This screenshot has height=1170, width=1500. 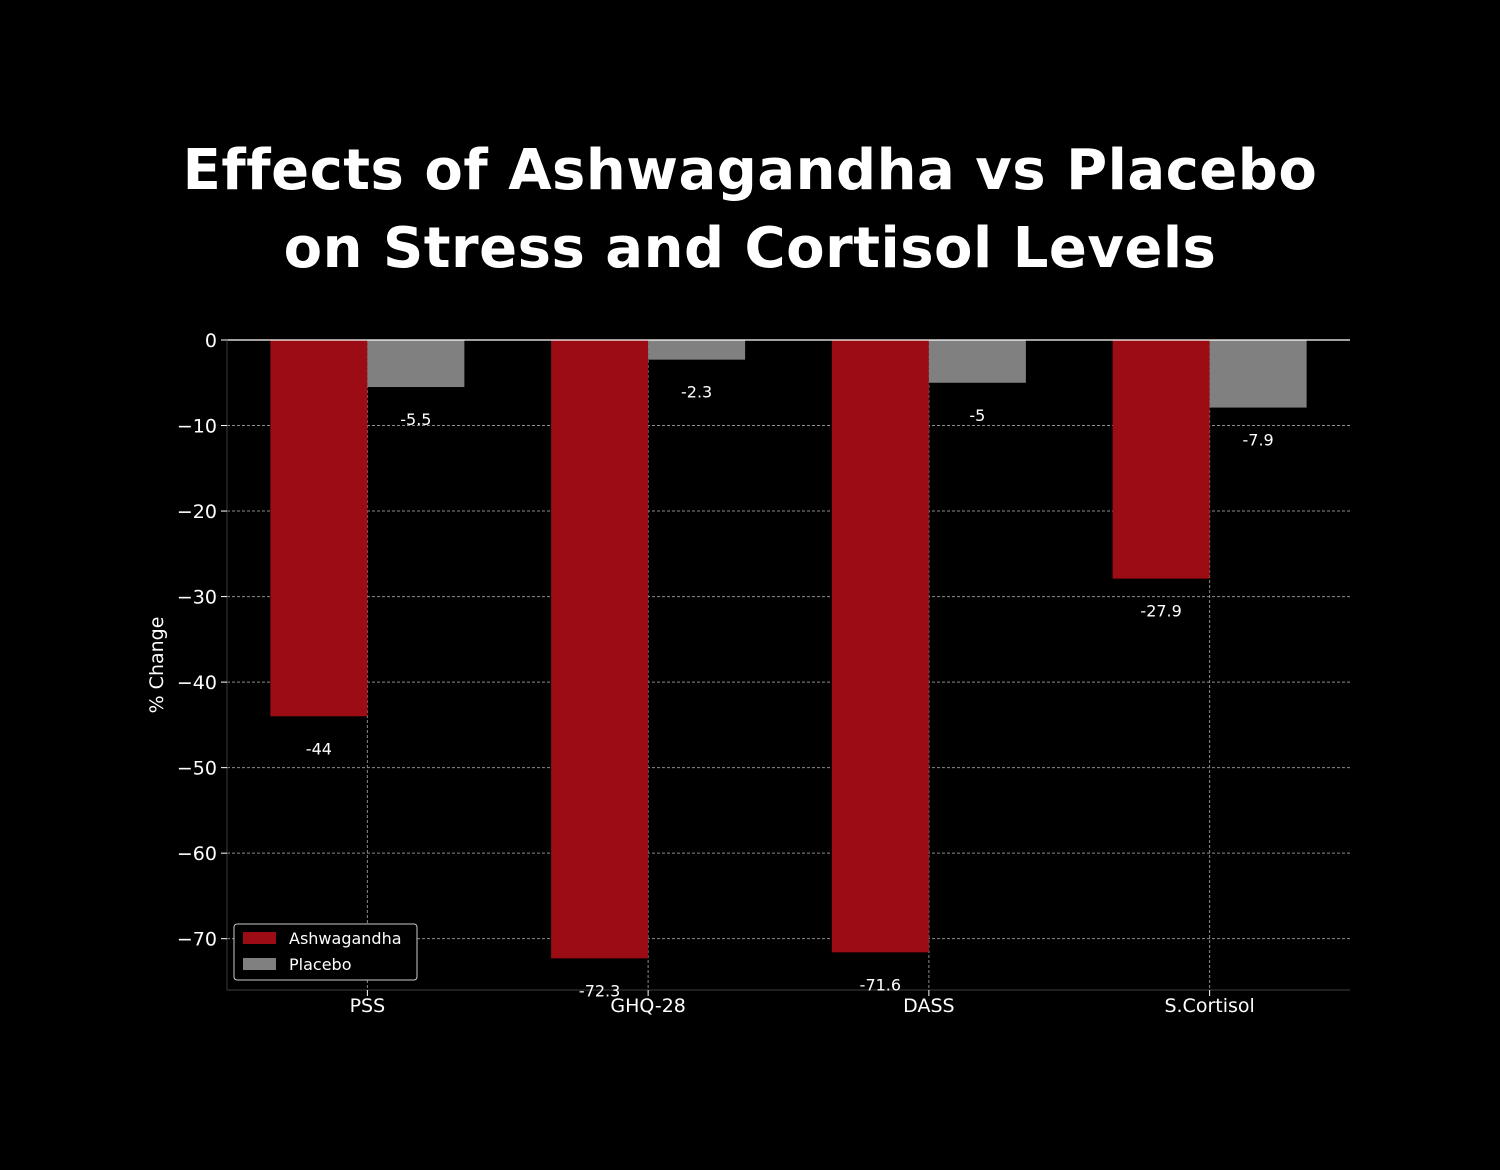 What do you see at coordinates (415, 419) in the screenshot?
I see `data-label: -5.5` at bounding box center [415, 419].